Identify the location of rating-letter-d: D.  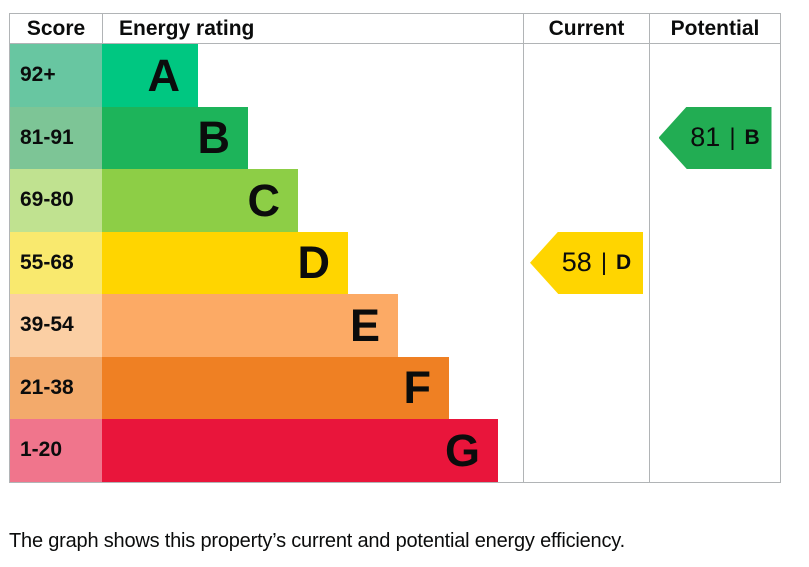
(314, 263).